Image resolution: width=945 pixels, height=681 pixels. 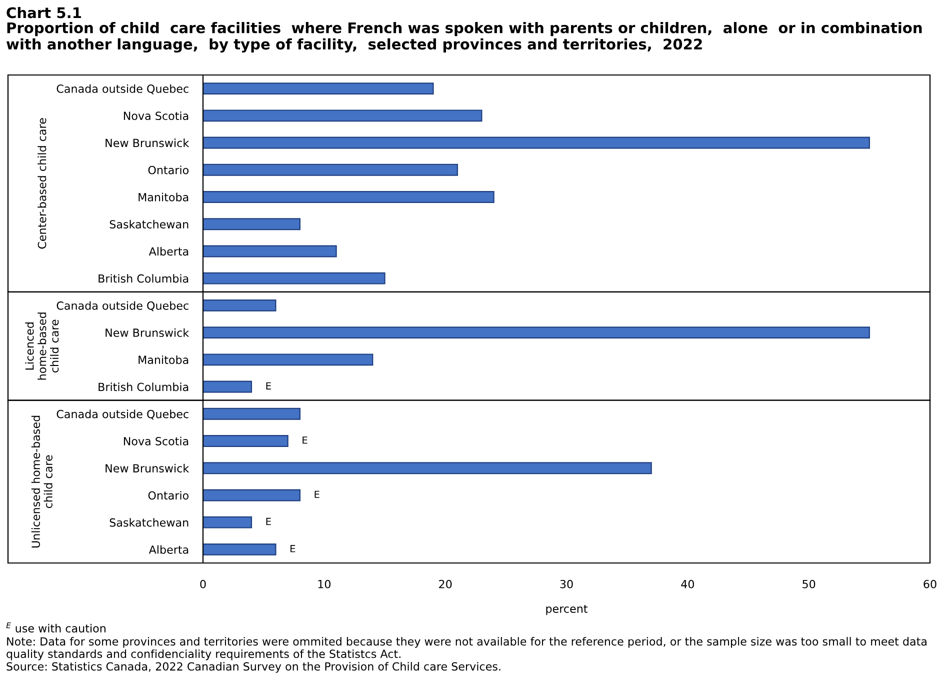 What do you see at coordinates (56, 627) in the screenshot?
I see `text: $^{E}$ use with caution` at bounding box center [56, 627].